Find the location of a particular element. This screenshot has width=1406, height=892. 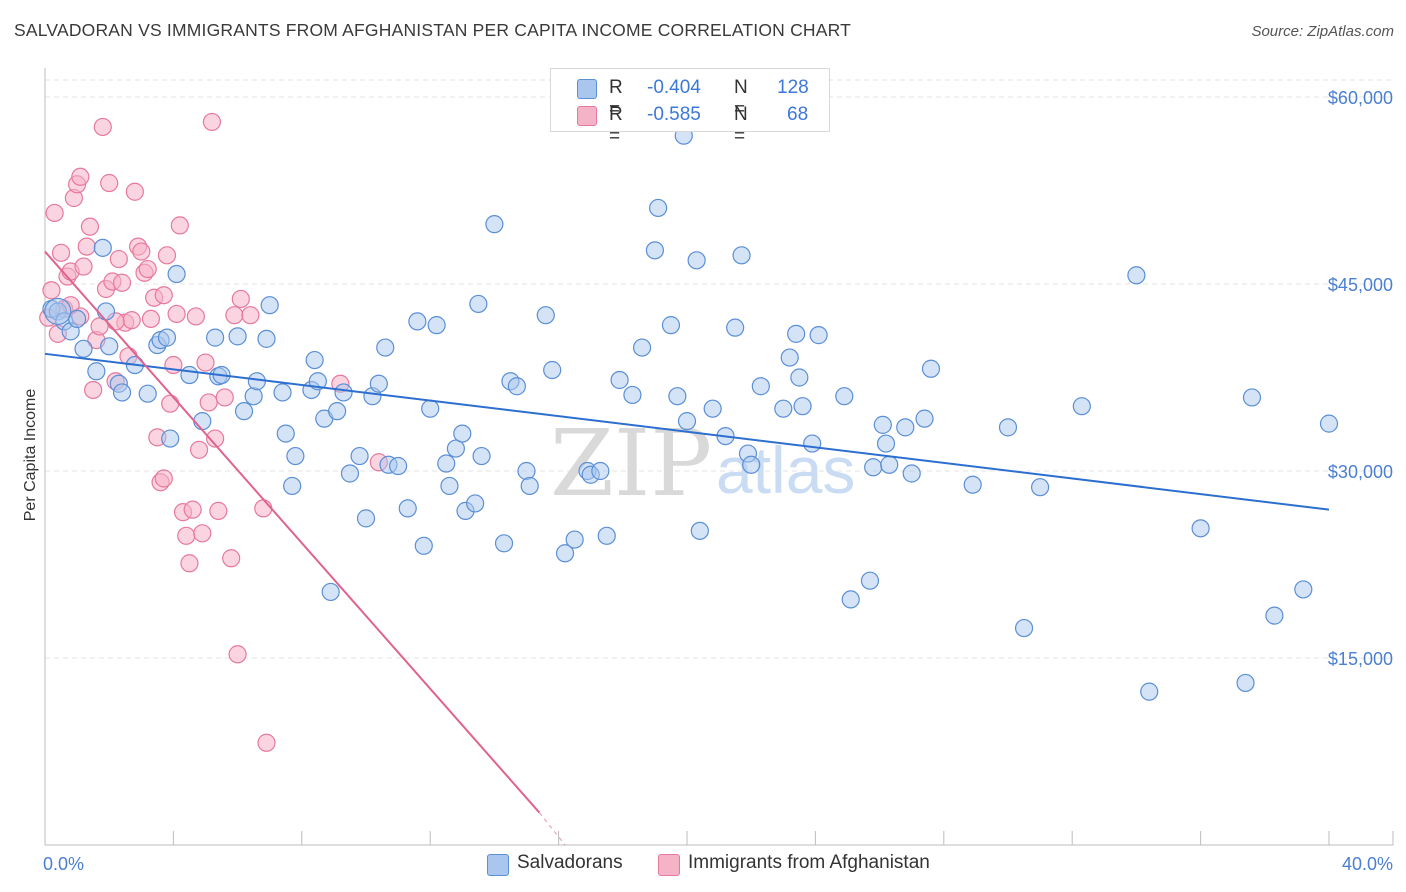

y-tick-label: $30,000 is located at coordinates (1360, 472).